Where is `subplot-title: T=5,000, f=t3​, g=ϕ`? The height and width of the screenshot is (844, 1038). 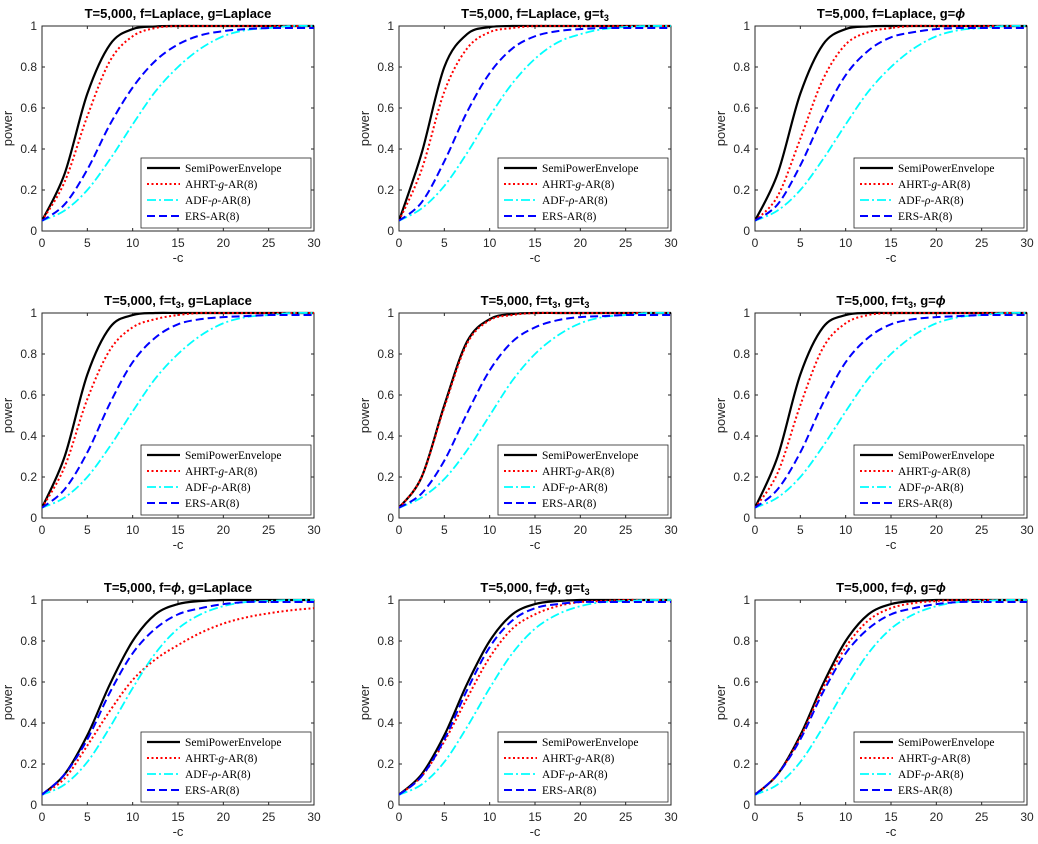 subplot-title: T=5,000, f=t3​, g=ϕ is located at coordinates (890, 301).